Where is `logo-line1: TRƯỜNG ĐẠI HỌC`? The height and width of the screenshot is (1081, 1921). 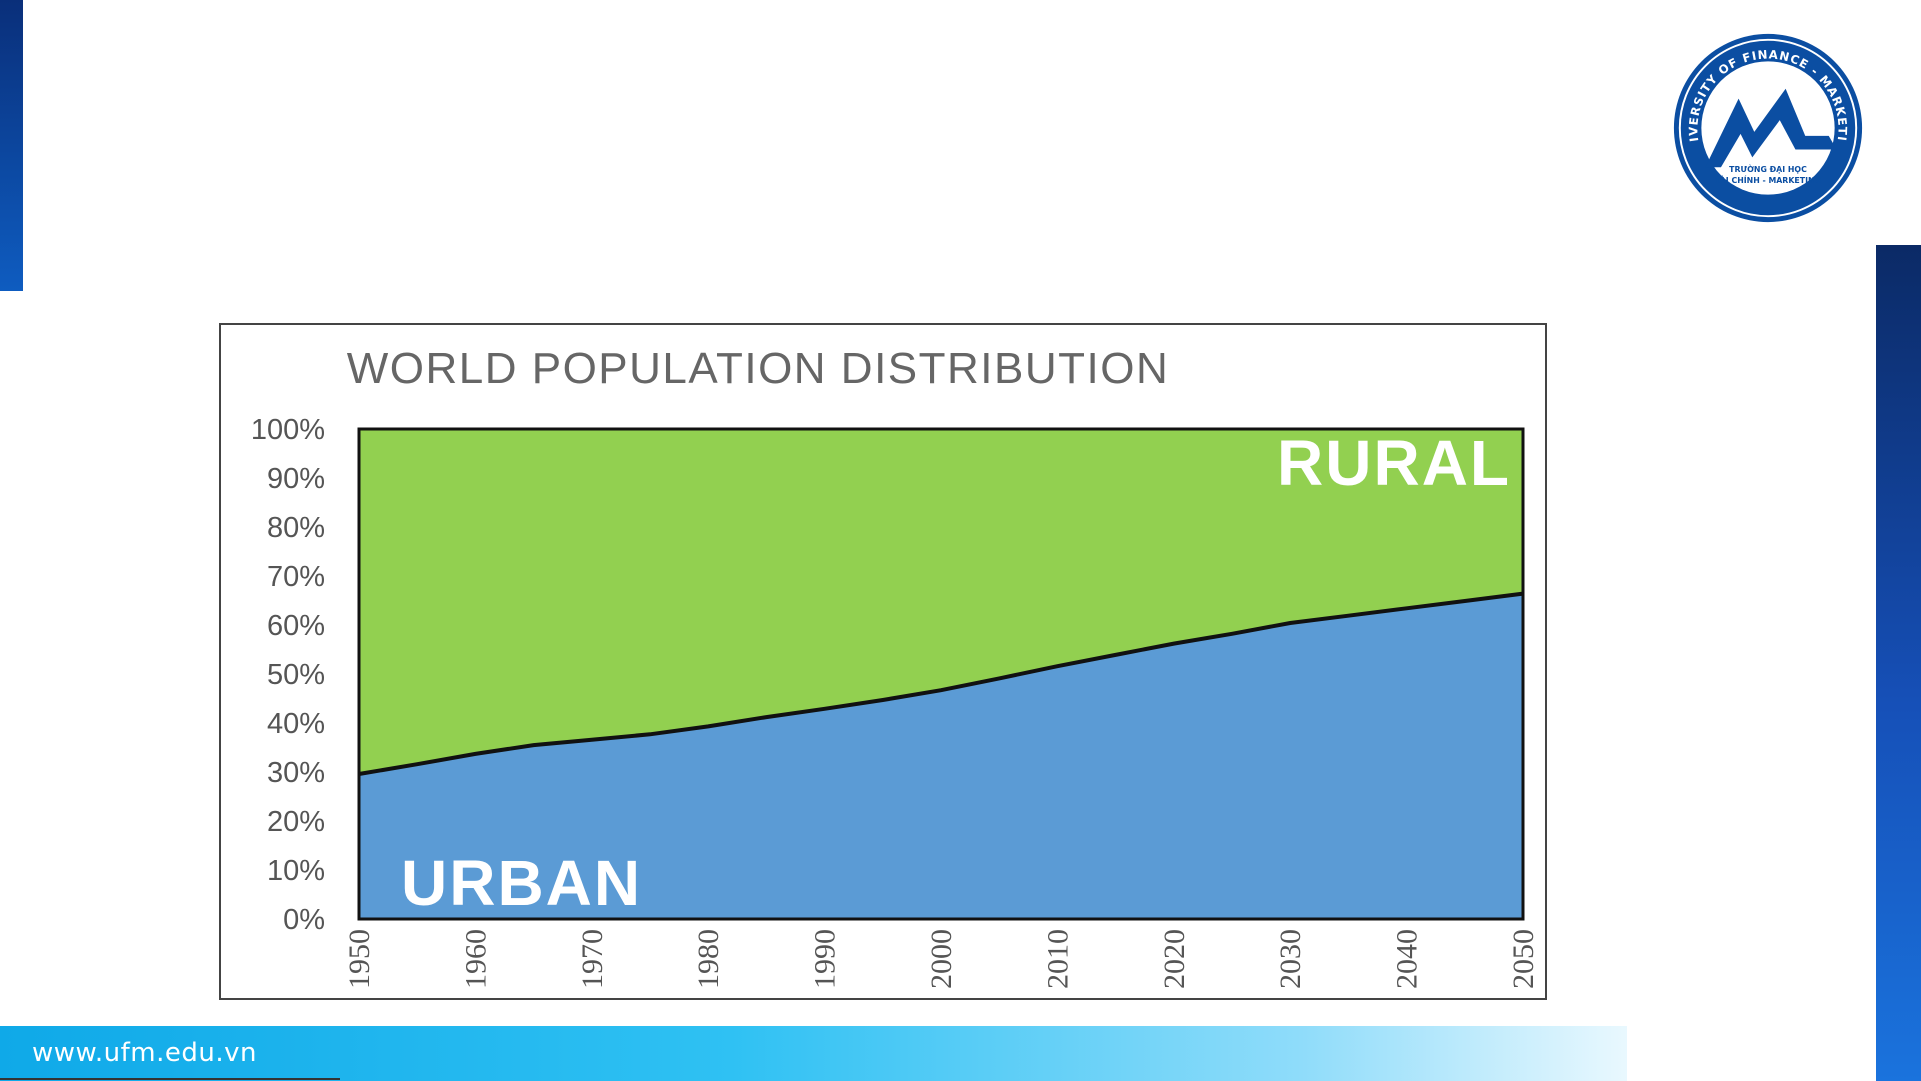 logo-line1: TRƯỜNG ĐẠI HỌC is located at coordinates (1768, 168).